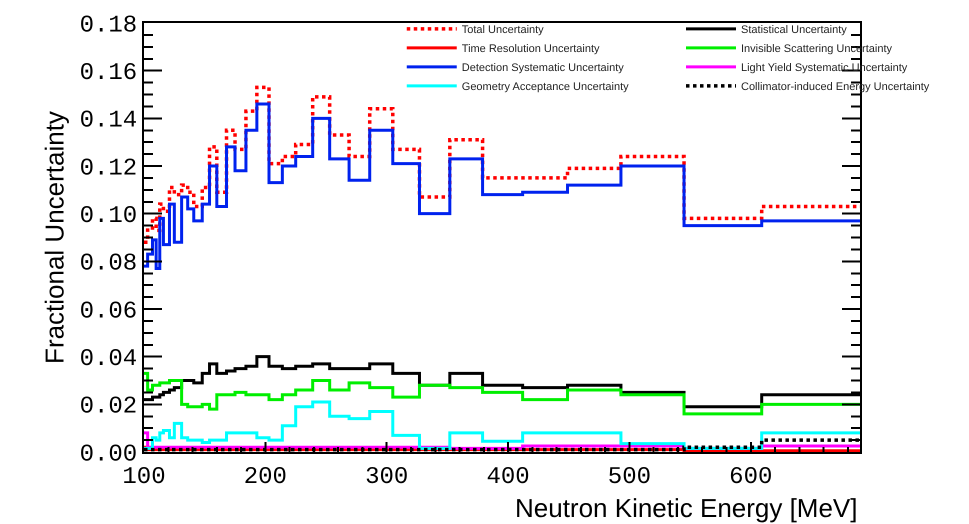  I want to click on x-tick-label: 500, so click(630, 477).